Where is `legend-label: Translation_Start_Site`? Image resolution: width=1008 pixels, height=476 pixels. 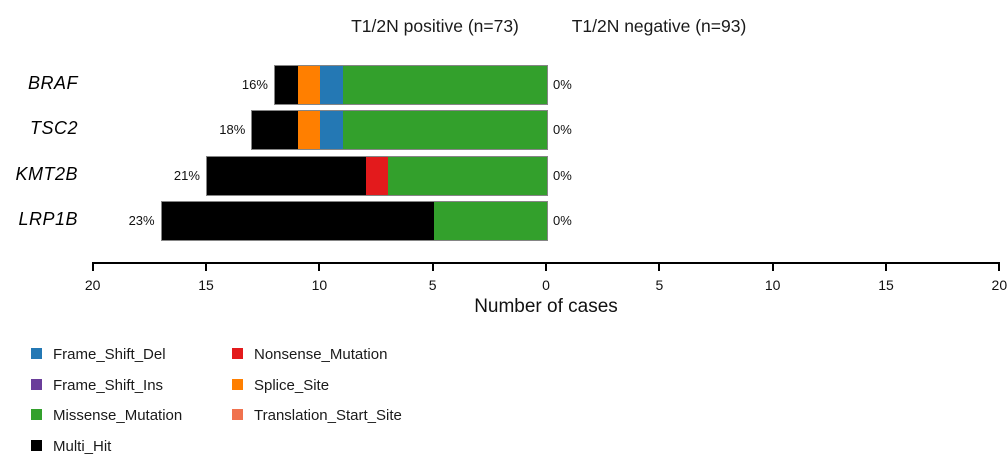
legend-label: Translation_Start_Site is located at coordinates (328, 415).